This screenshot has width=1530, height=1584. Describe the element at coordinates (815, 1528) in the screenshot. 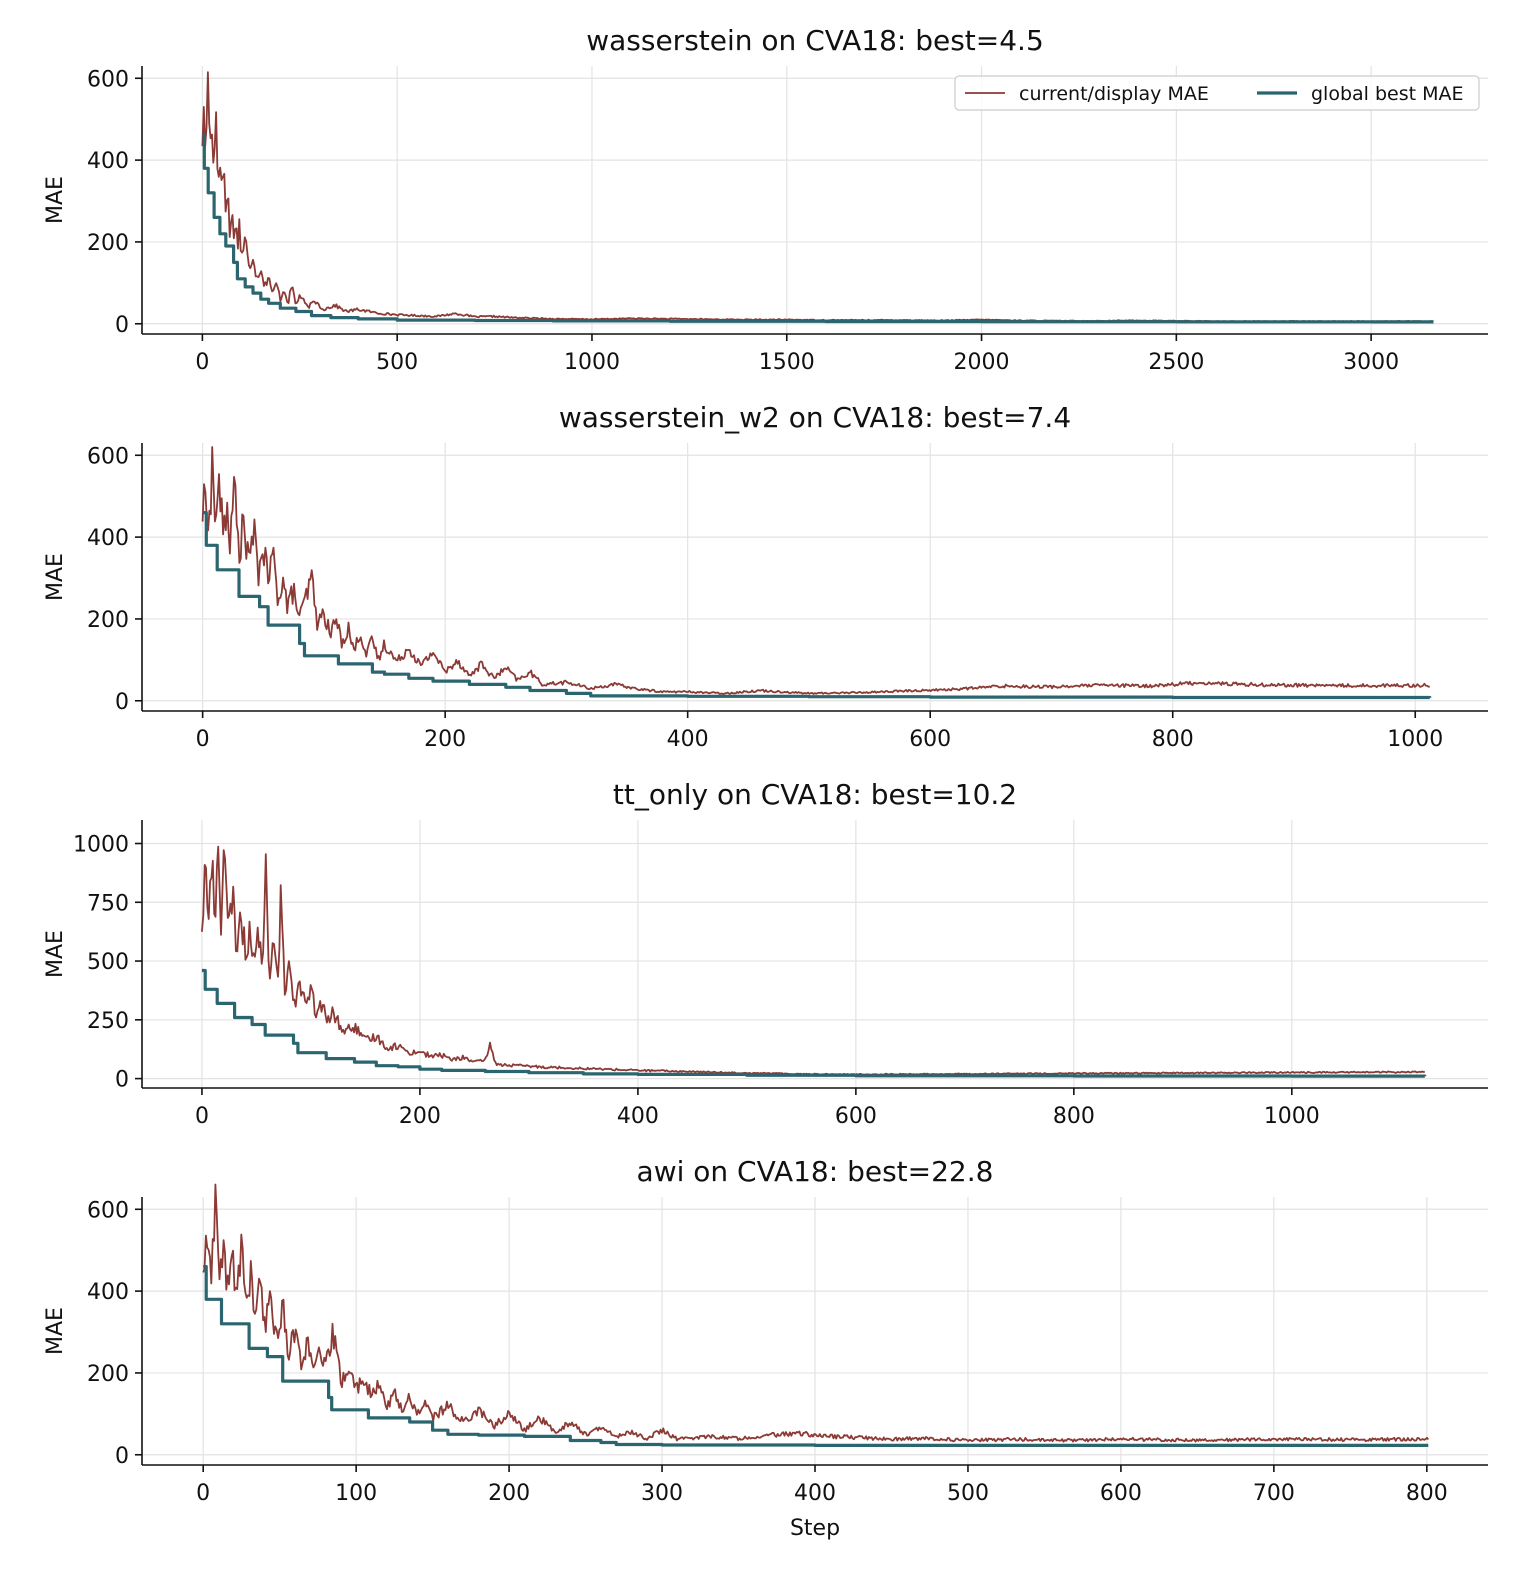

I see `x-axis-label: Step` at that location.